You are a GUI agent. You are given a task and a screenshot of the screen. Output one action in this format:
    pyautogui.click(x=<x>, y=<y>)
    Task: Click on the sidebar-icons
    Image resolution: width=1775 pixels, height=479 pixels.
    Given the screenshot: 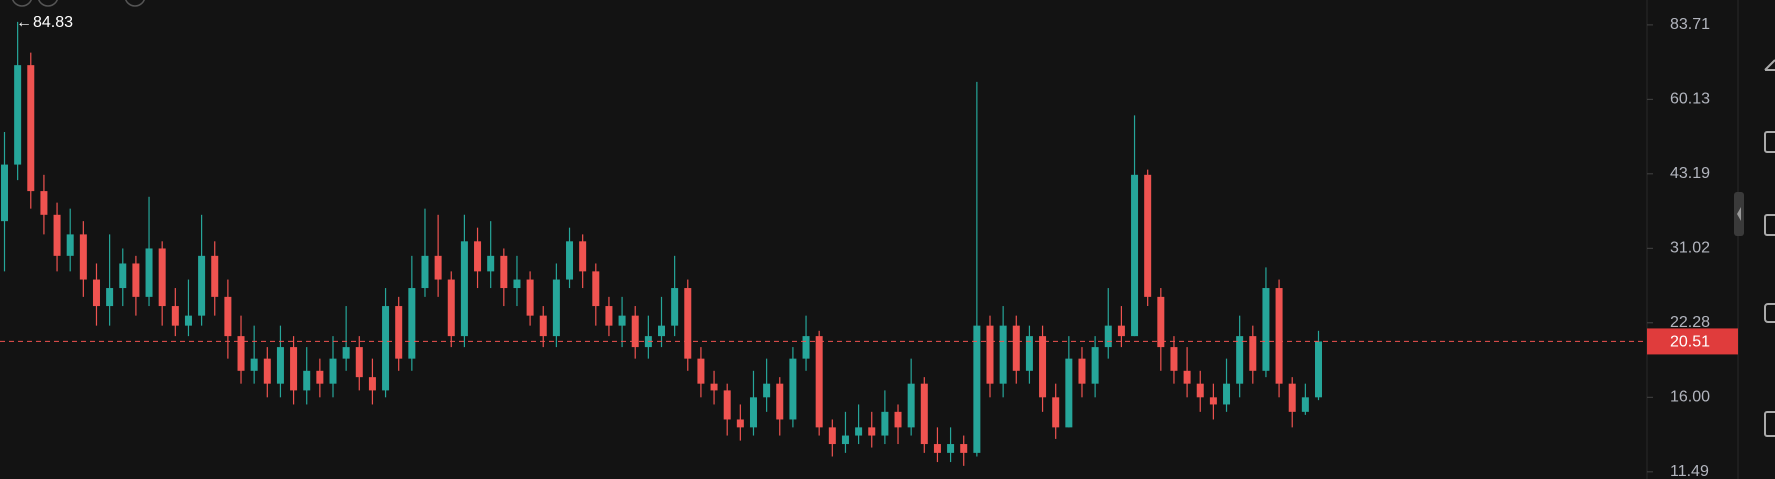 What is the action you would take?
    pyautogui.click(x=1769, y=248)
    